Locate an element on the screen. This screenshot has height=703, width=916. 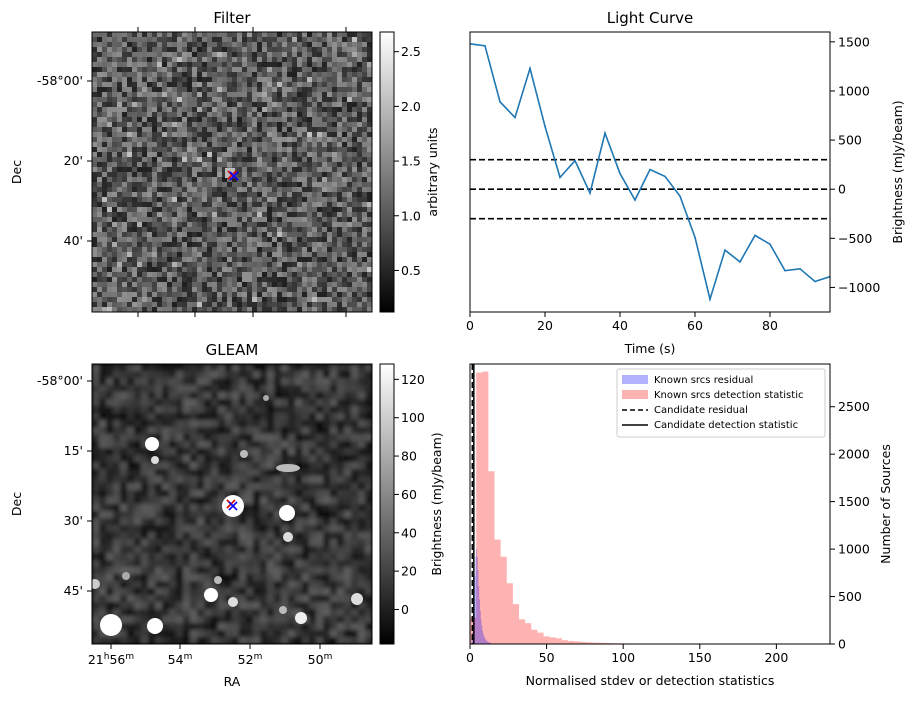
colorbar-tick-label: 2.5 is located at coordinates (411, 51).